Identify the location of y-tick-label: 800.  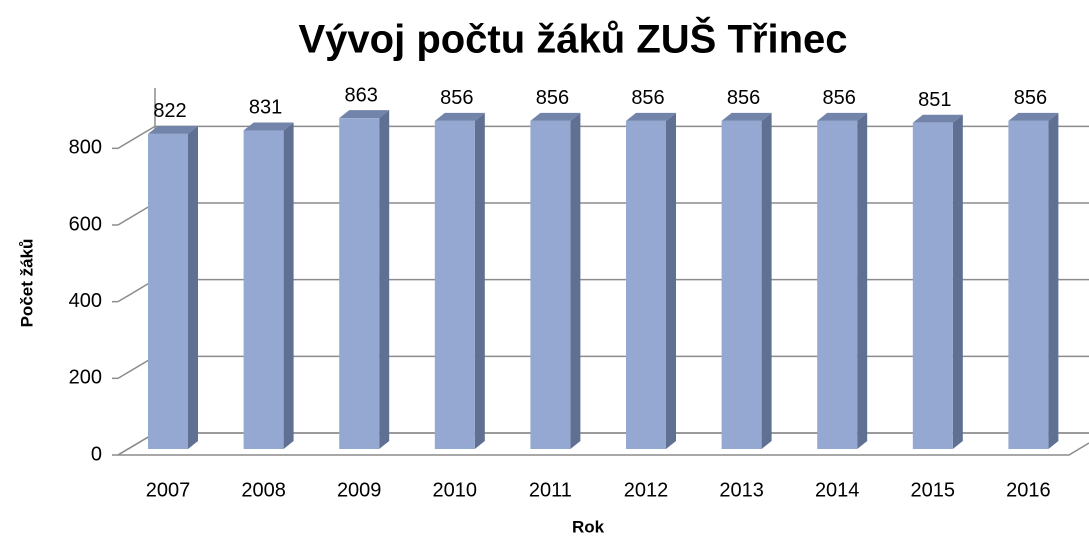
(85, 148).